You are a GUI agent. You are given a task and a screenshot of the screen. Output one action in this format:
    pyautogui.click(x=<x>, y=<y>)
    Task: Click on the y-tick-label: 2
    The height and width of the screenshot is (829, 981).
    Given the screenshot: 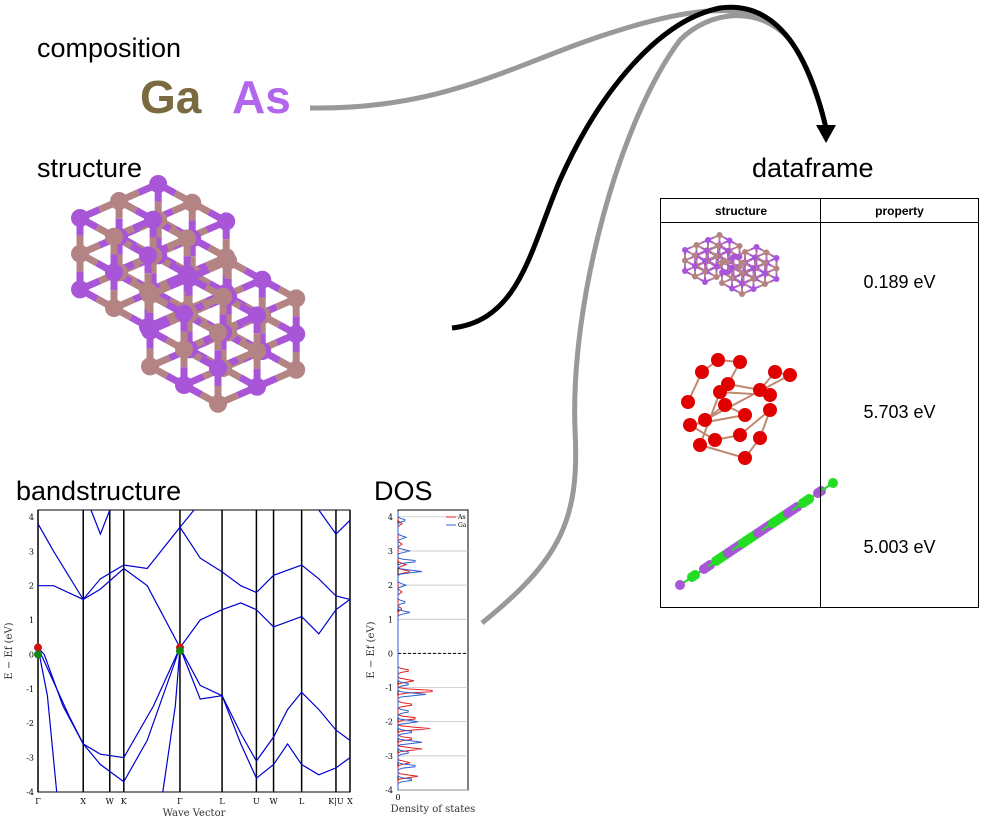 What is the action you would take?
    pyautogui.click(x=31, y=586)
    